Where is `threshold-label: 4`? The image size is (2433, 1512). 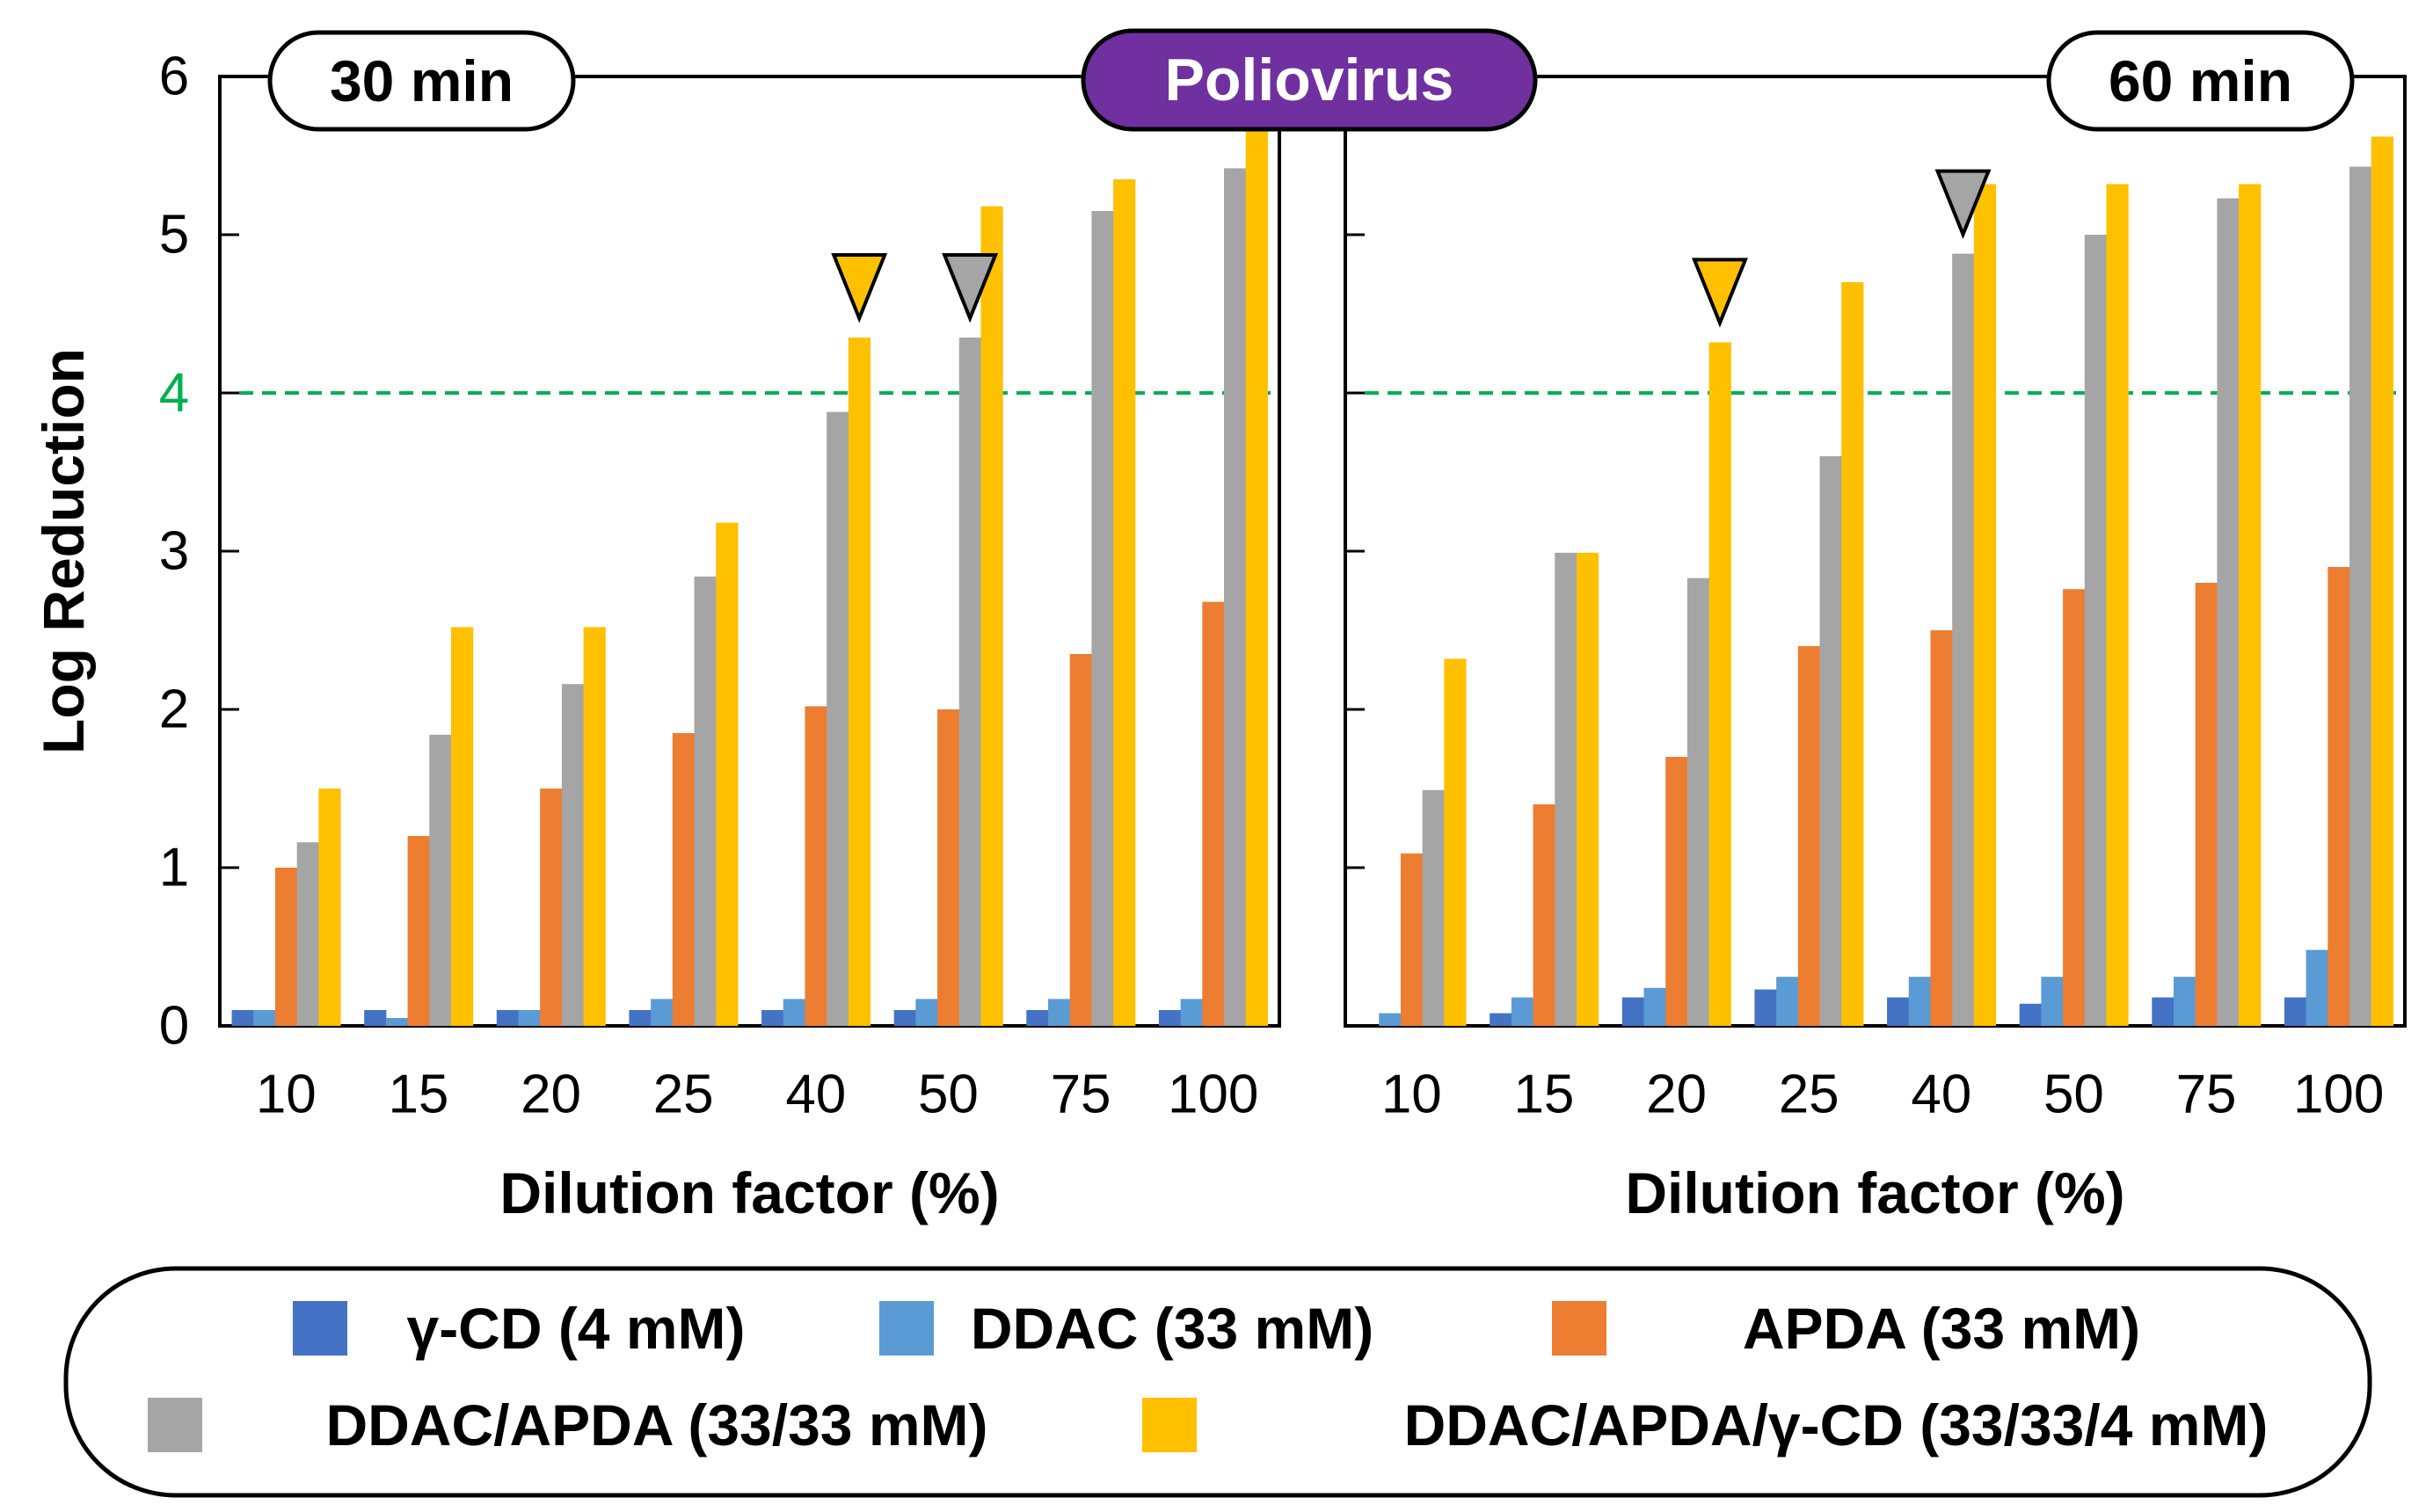 threshold-label: 4 is located at coordinates (174, 394).